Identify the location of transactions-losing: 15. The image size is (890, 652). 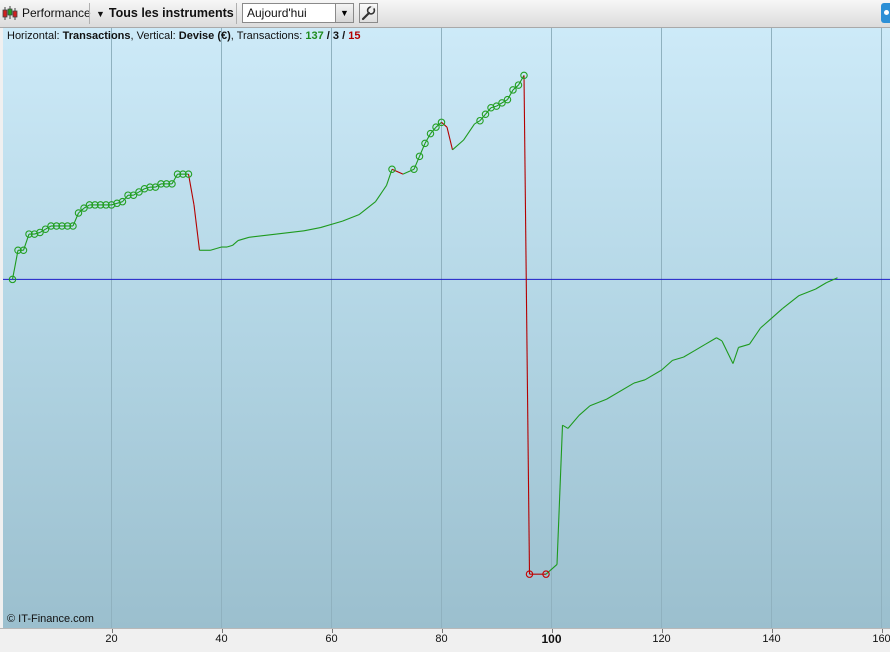
(354, 36).